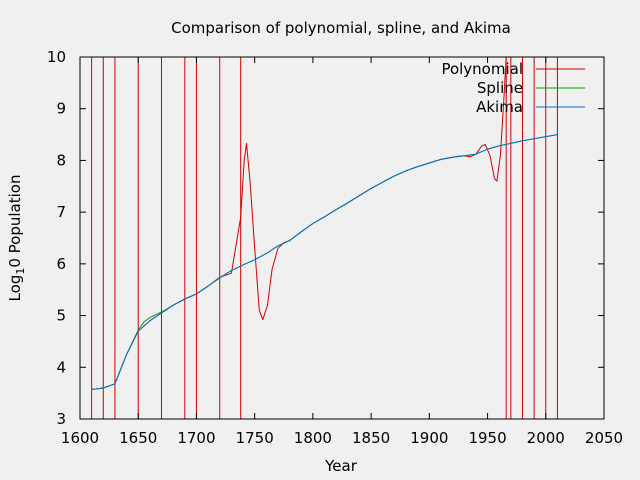  What do you see at coordinates (313, 438) in the screenshot?
I see `x-tick-label: 1800` at bounding box center [313, 438].